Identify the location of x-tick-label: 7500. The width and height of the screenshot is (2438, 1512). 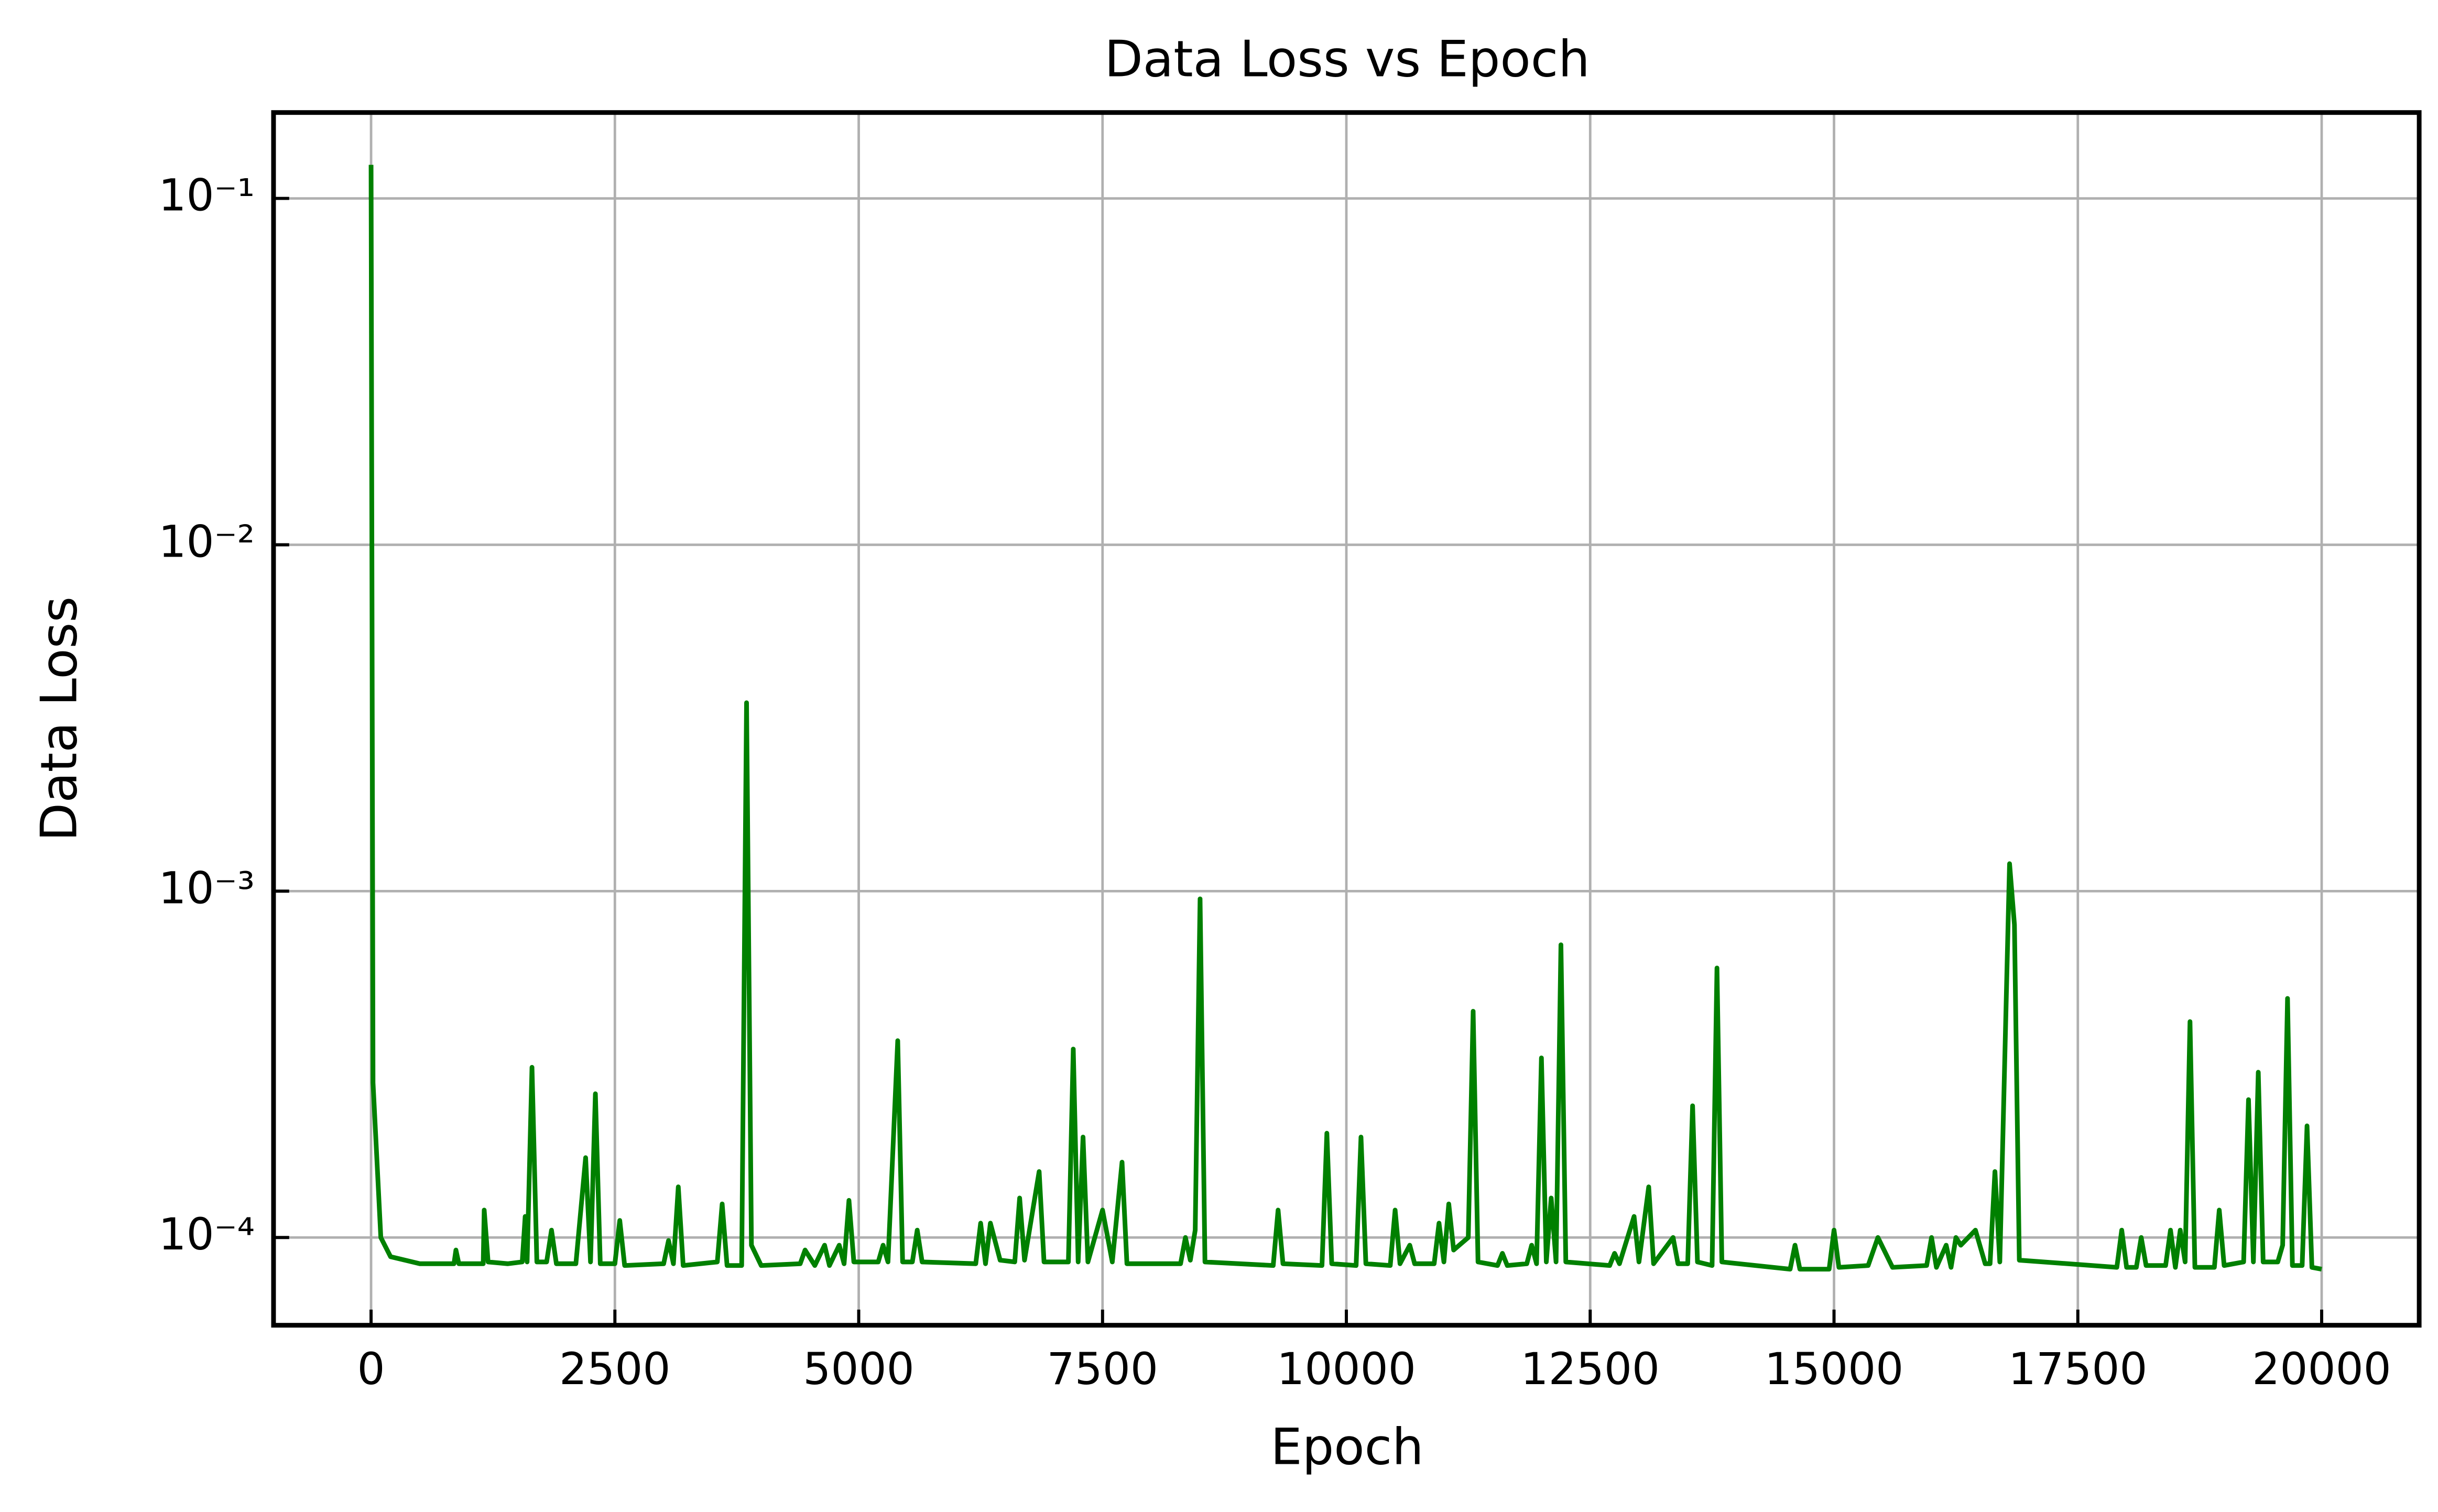
(1102, 1369).